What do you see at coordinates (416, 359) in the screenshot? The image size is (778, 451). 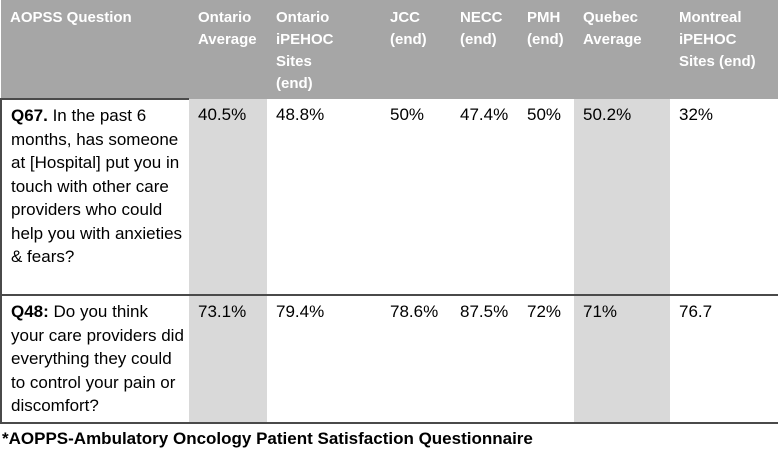 I see `value-cell: 78.6%` at bounding box center [416, 359].